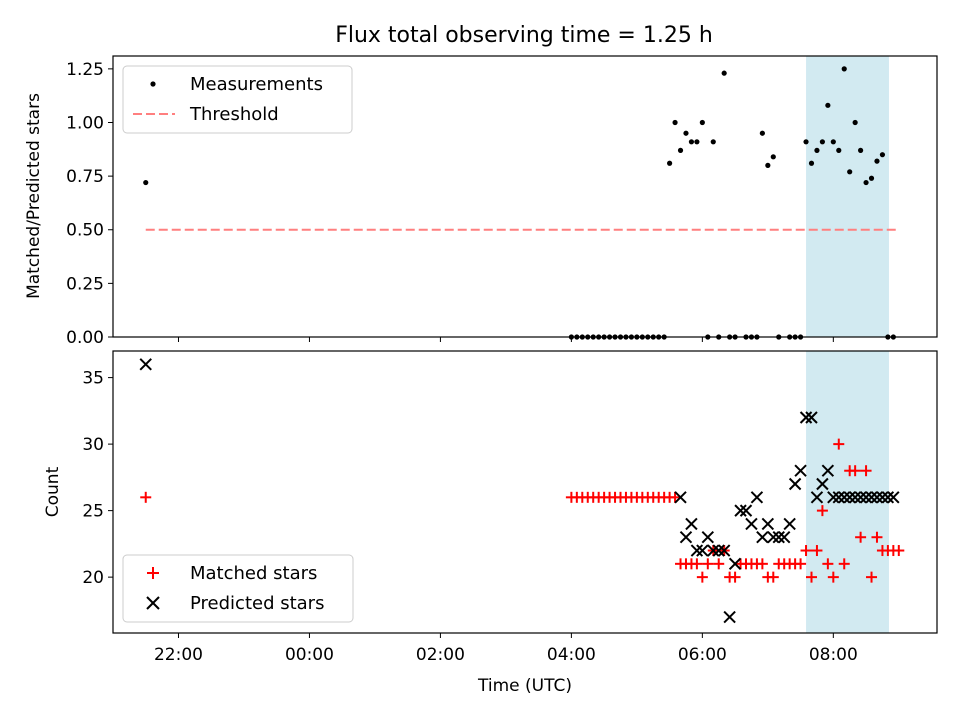 The height and width of the screenshot is (720, 960). Describe the element at coordinates (93, 578) in the screenshot. I see `y-tick-label: 20` at that location.